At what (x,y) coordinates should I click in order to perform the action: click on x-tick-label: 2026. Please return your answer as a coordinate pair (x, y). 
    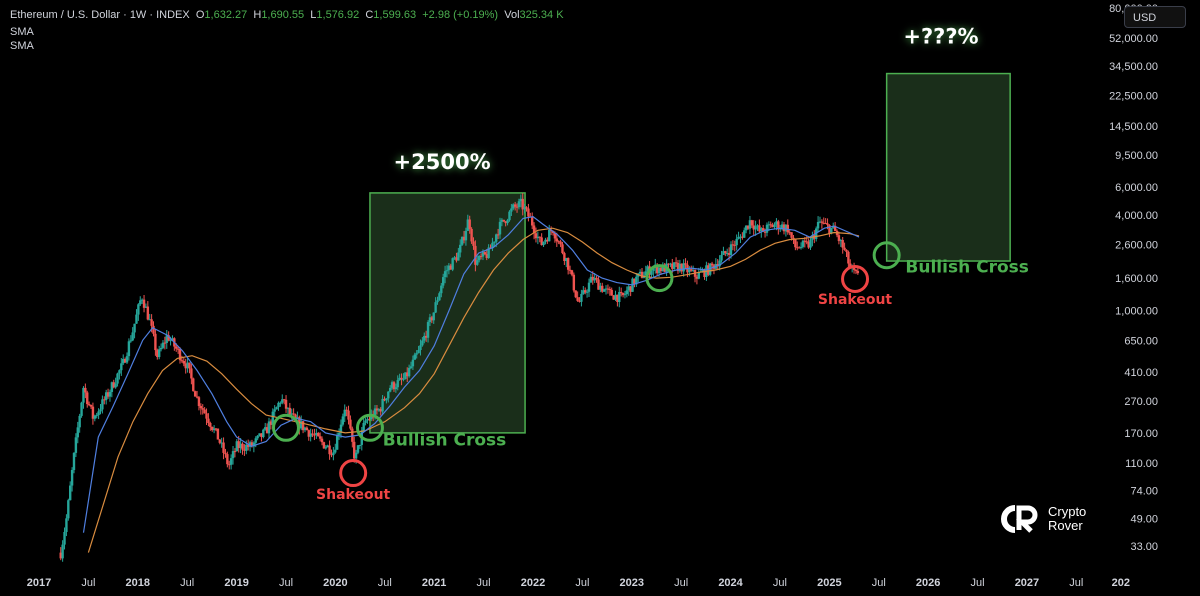
    Looking at the image, I should click on (928, 583).